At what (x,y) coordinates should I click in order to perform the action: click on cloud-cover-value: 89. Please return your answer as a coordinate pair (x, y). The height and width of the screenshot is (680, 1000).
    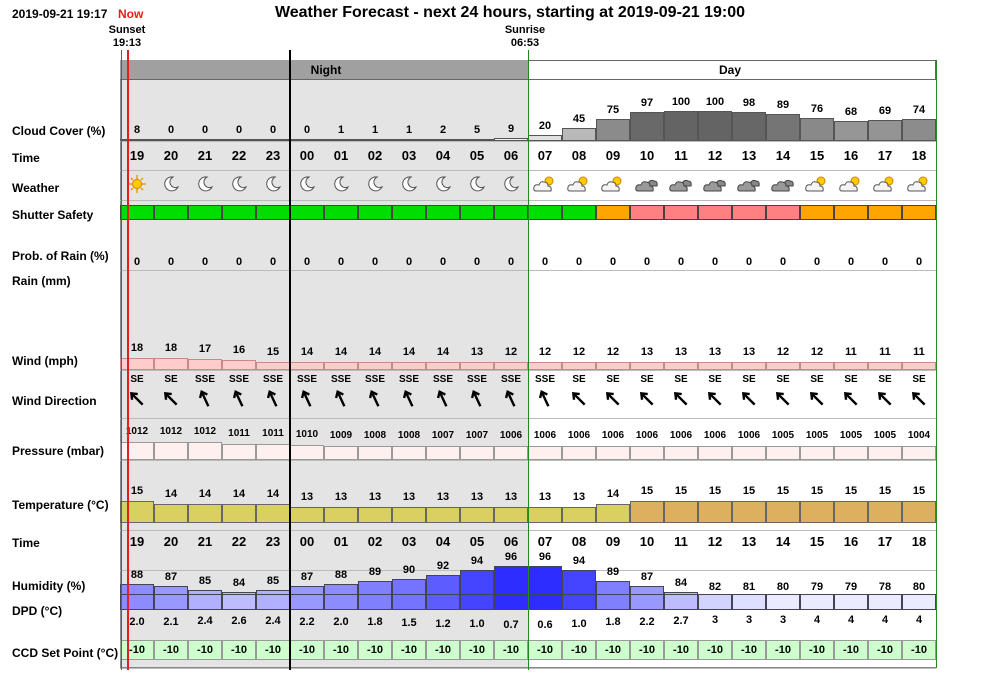
    Looking at the image, I should click on (783, 105).